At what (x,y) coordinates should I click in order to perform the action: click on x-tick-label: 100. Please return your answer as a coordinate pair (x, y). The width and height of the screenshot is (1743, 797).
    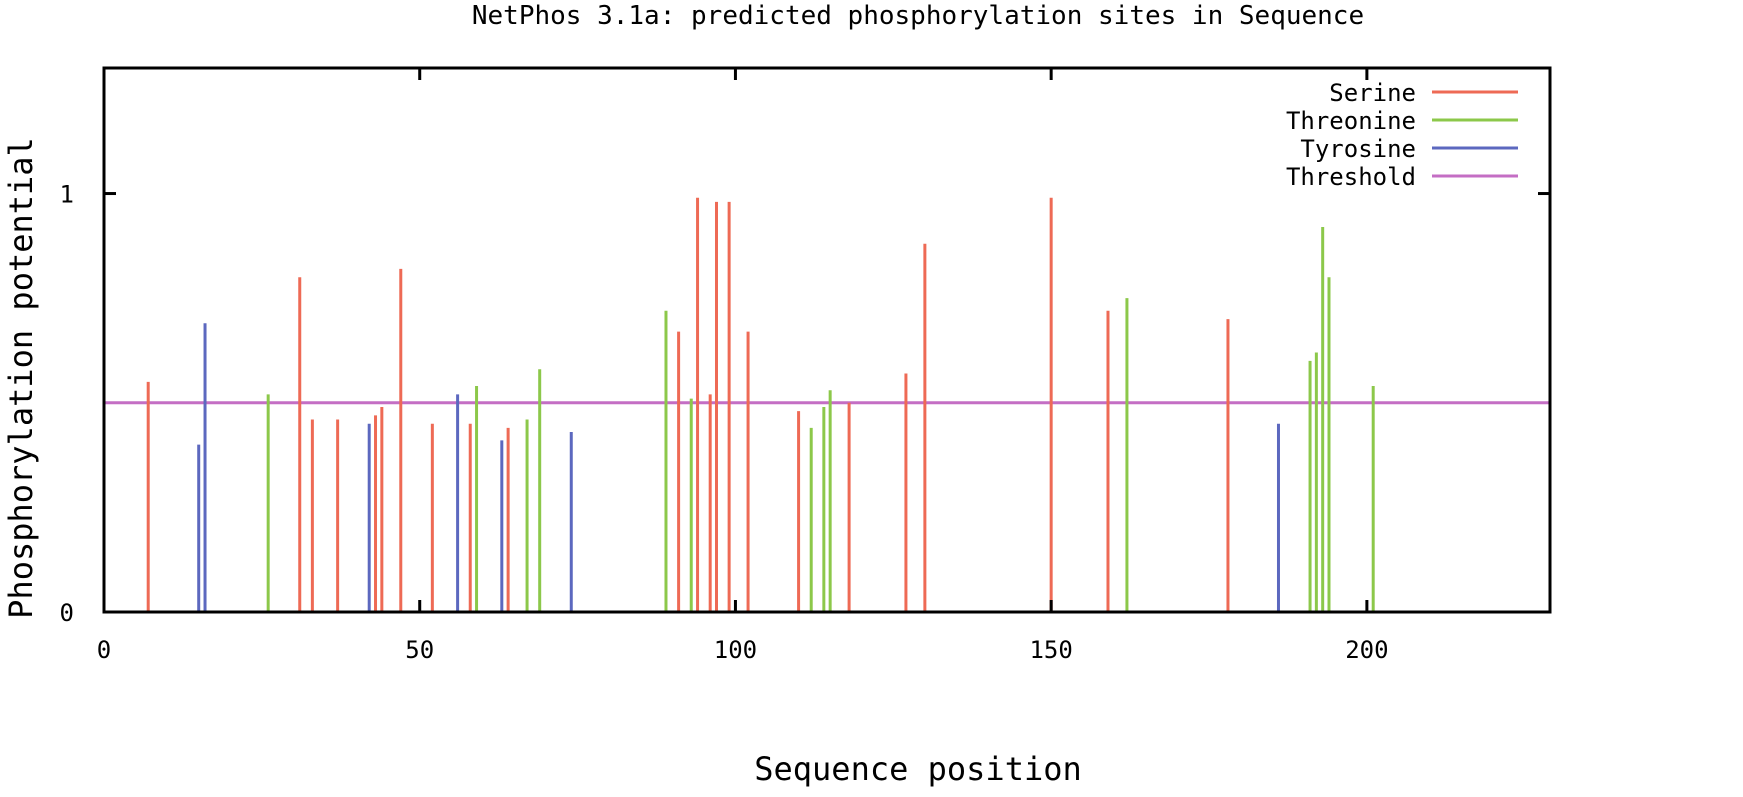
    Looking at the image, I should click on (735, 650).